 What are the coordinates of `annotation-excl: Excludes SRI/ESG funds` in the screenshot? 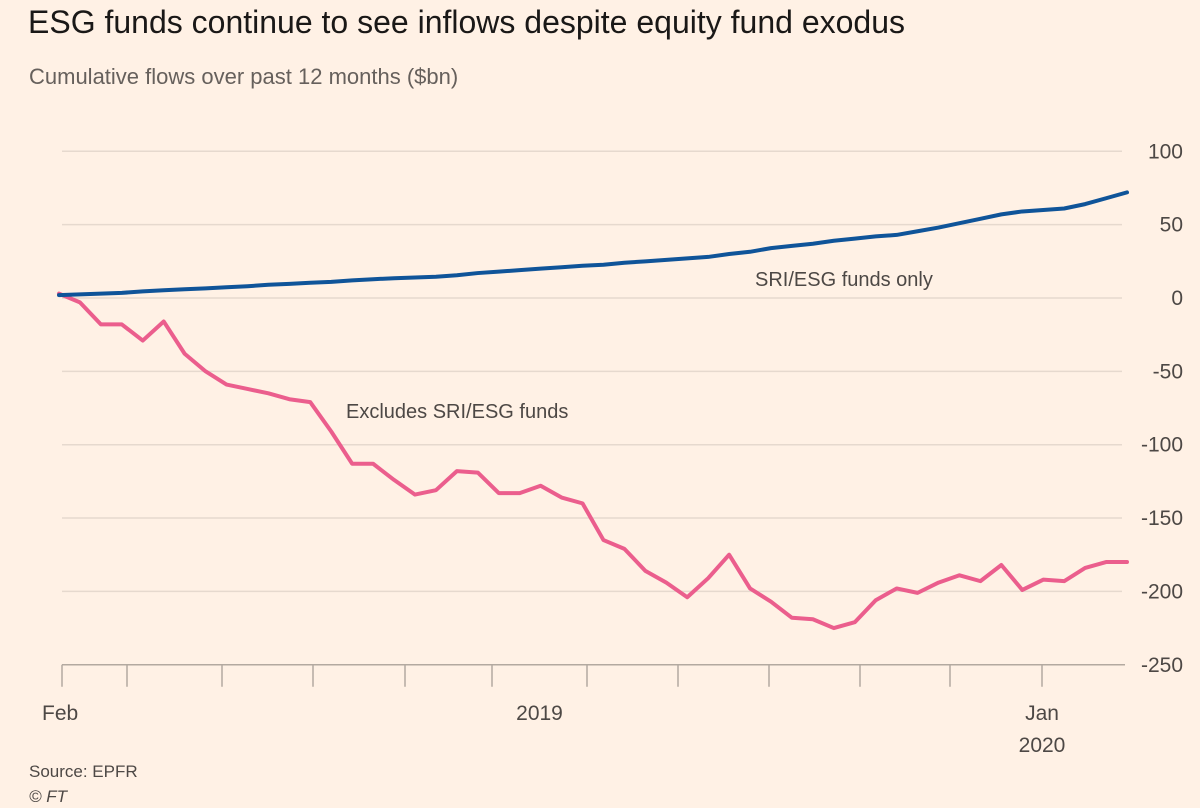 It's located at (457, 412).